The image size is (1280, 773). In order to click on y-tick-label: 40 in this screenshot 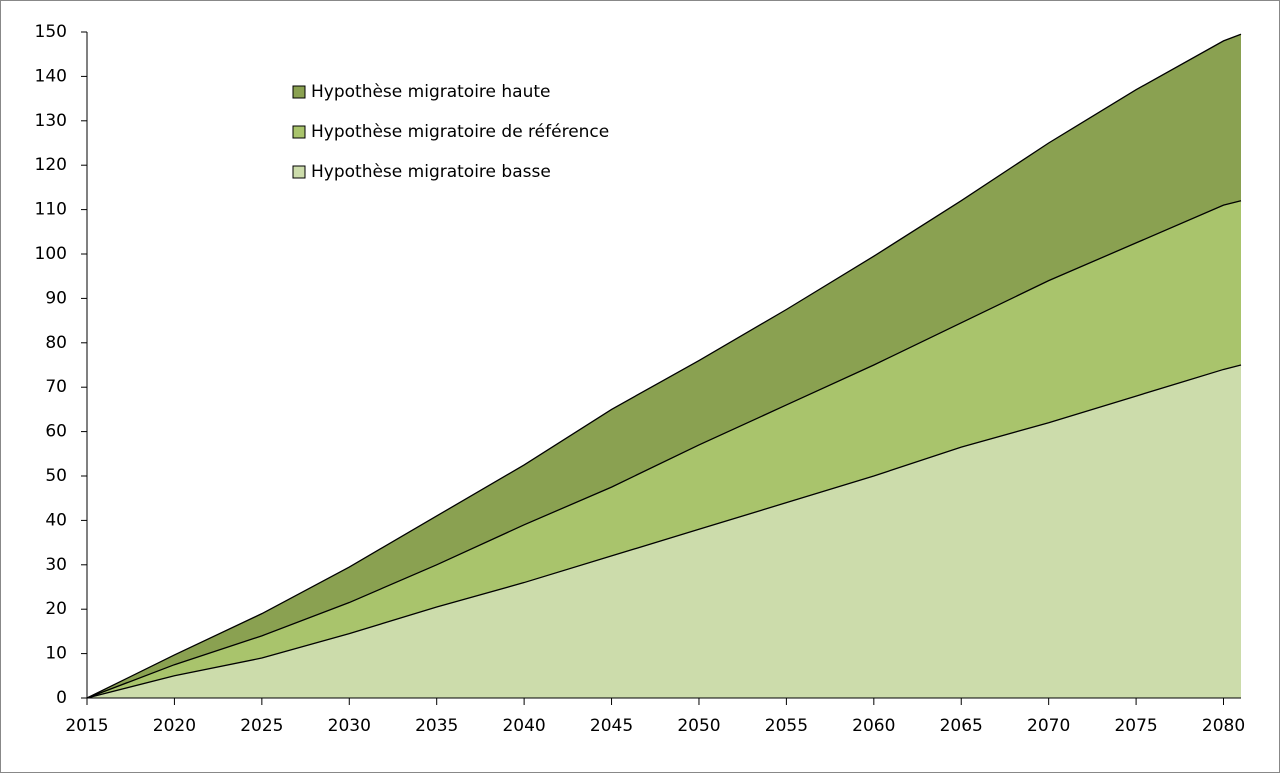, I will do `click(56, 520)`.